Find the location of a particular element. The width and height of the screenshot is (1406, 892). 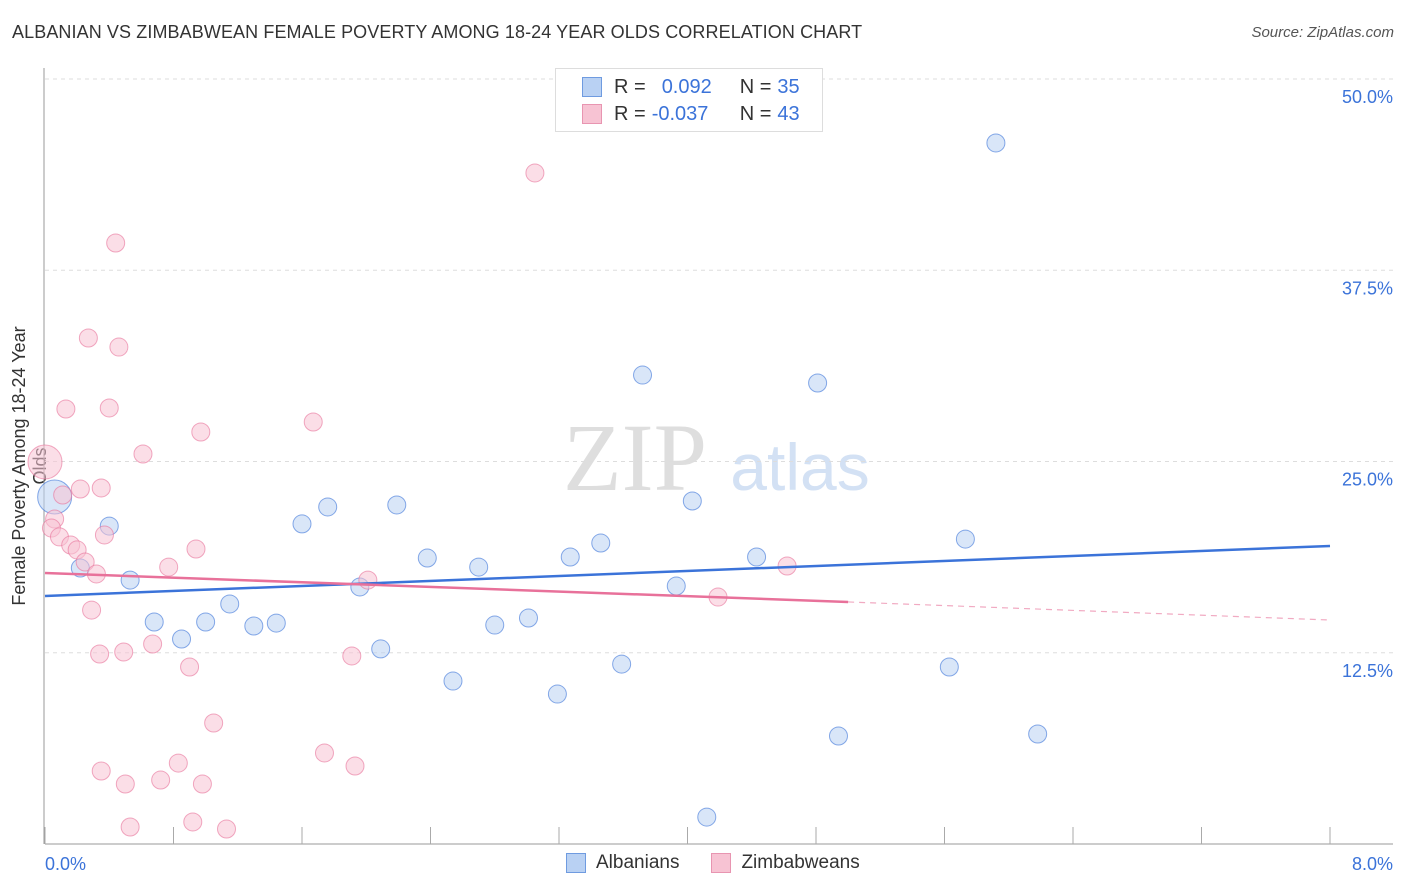

x-tick-label: 8.0% is located at coordinates (1372, 864).